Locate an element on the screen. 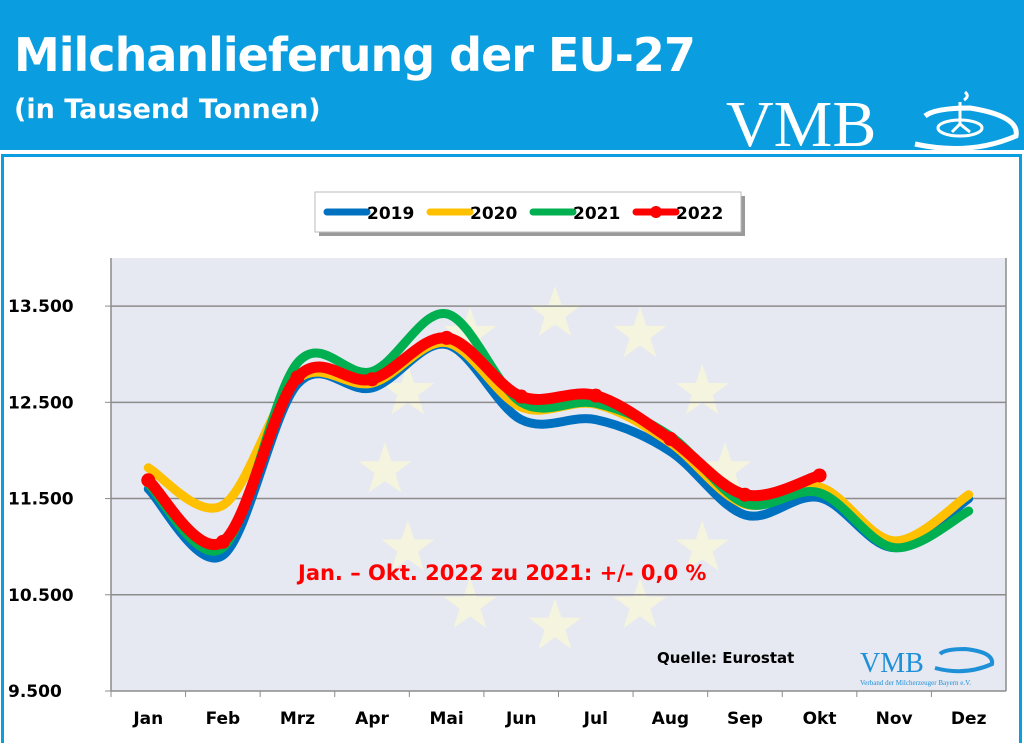 The width and height of the screenshot is (1024, 744). x-tick-label: Okt is located at coordinates (820, 719).